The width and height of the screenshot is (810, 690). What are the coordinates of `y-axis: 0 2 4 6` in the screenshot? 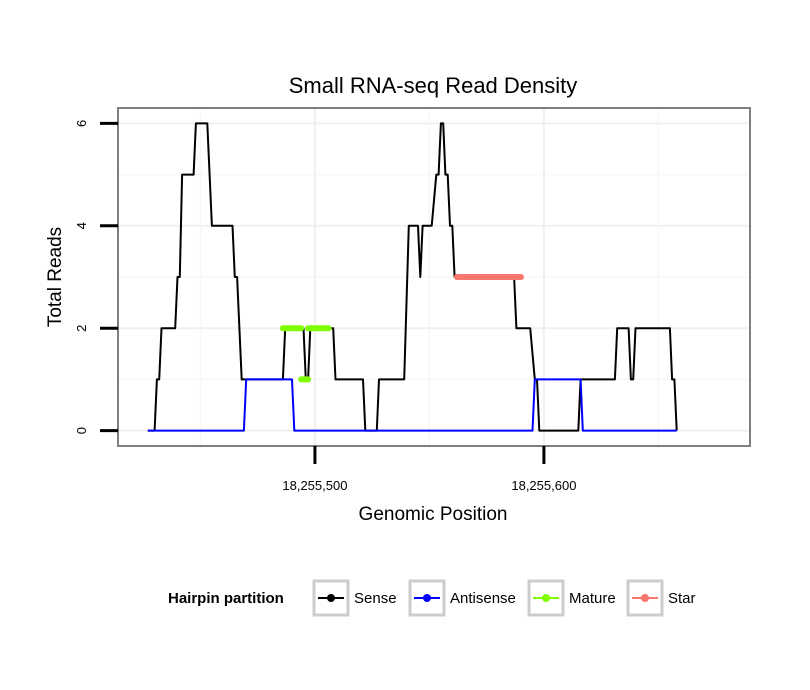 It's located at (96, 277).